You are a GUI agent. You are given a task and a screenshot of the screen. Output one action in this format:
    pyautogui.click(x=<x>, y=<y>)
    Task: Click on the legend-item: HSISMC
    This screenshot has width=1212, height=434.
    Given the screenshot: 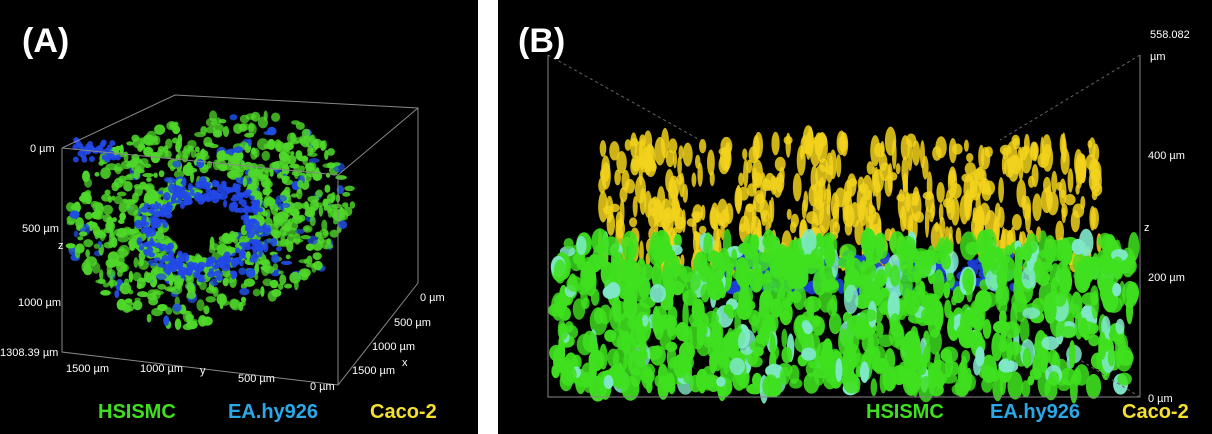 What is the action you would take?
    pyautogui.click(x=905, y=412)
    